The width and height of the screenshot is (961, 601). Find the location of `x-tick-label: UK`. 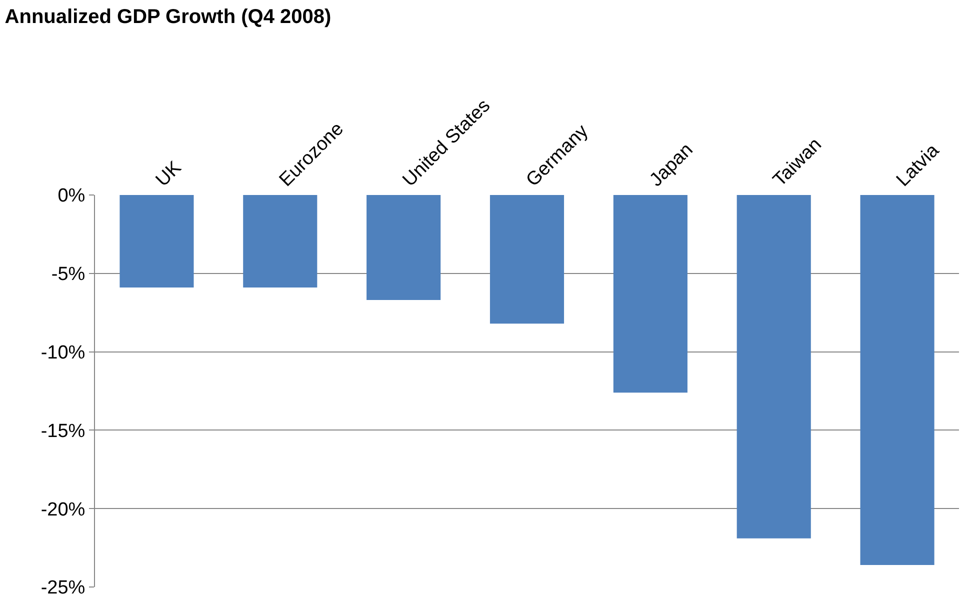

x-tick-label: UK is located at coordinates (169, 174).